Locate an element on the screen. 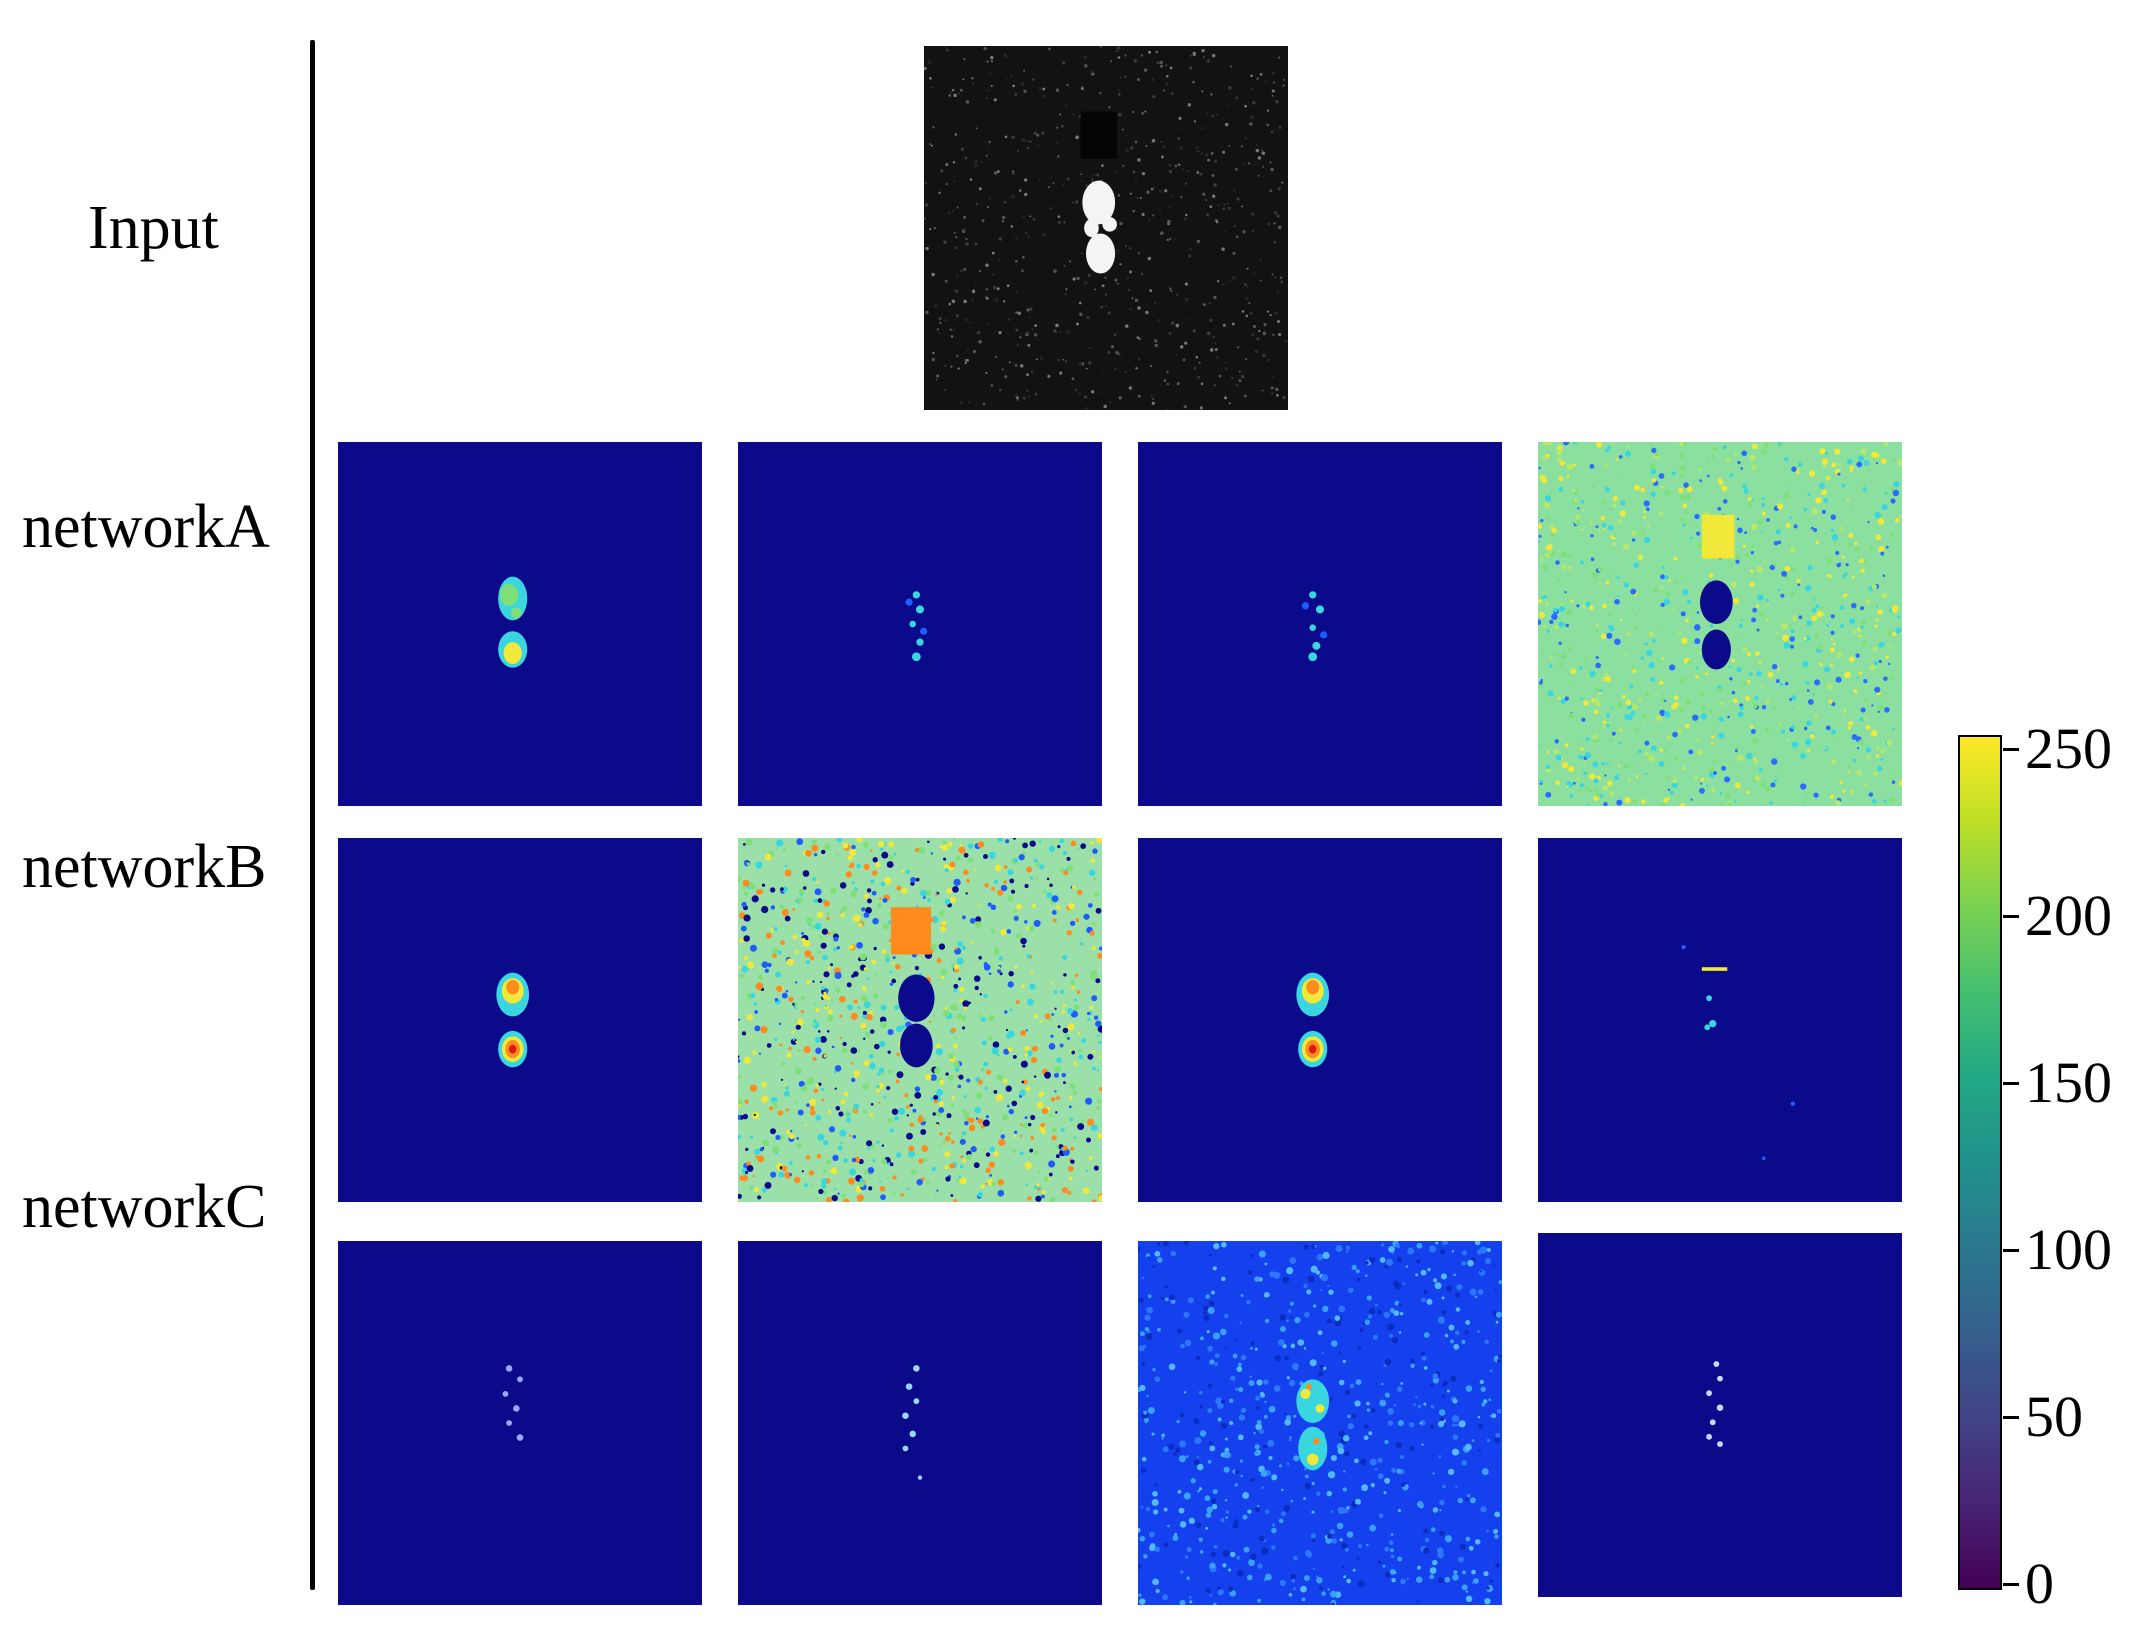 This screenshot has width=2136, height=1637. divider-line is located at coordinates (312, 815).